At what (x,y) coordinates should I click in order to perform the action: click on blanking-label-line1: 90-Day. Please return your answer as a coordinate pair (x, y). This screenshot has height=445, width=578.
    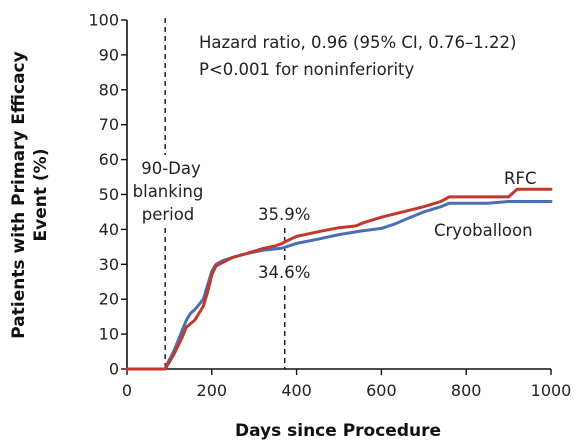
    Looking at the image, I should click on (171, 168).